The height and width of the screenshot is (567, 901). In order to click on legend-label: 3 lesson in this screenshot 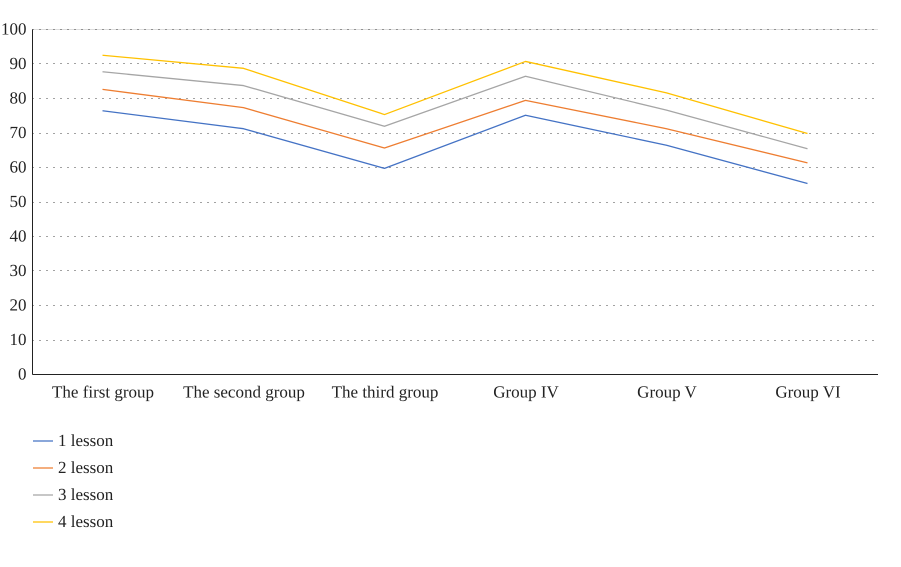, I will do `click(86, 494)`.